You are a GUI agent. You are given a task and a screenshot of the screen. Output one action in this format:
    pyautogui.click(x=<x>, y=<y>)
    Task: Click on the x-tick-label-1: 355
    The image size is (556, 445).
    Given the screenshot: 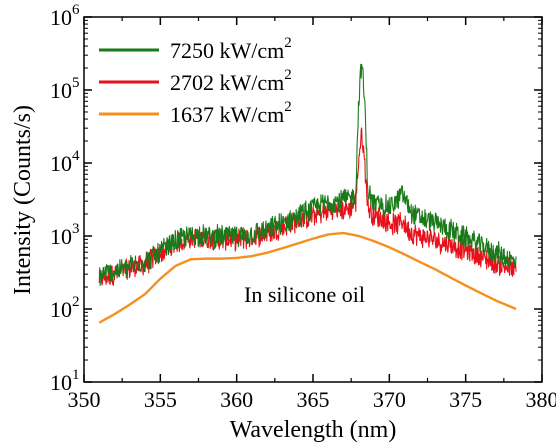 What is the action you would take?
    pyautogui.click(x=160, y=399)
    